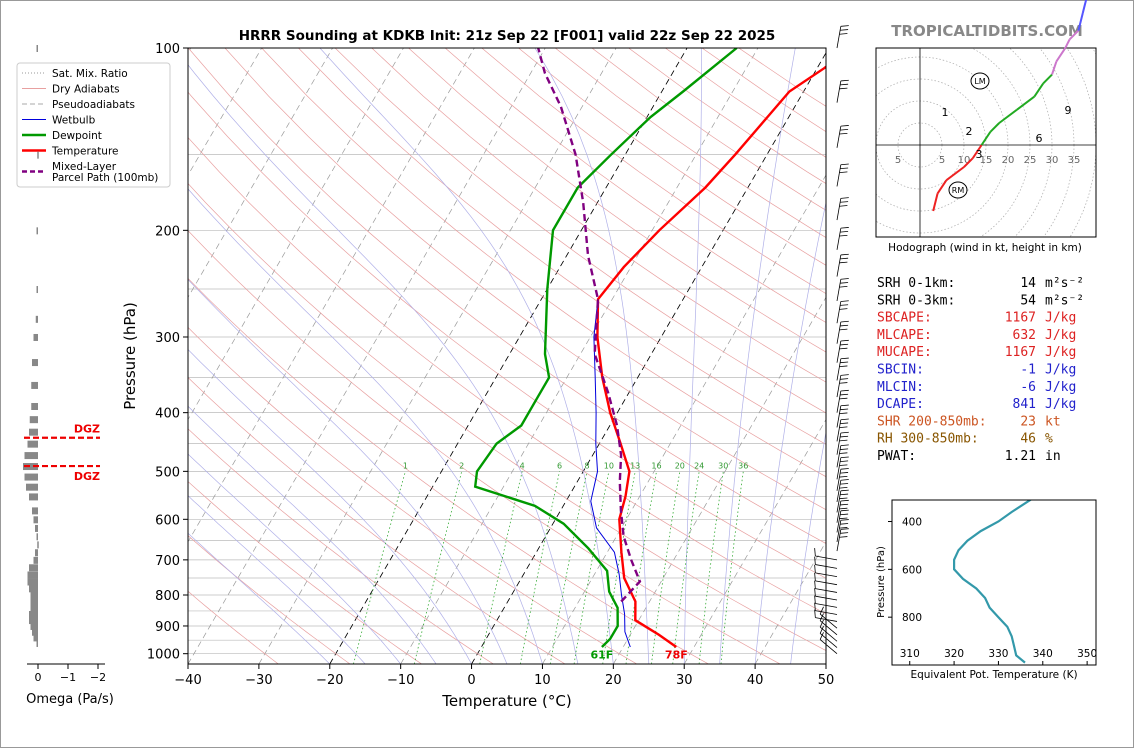 The width and height of the screenshot is (1134, 748). I want to click on index-label: SBCIN:, so click(900, 370).